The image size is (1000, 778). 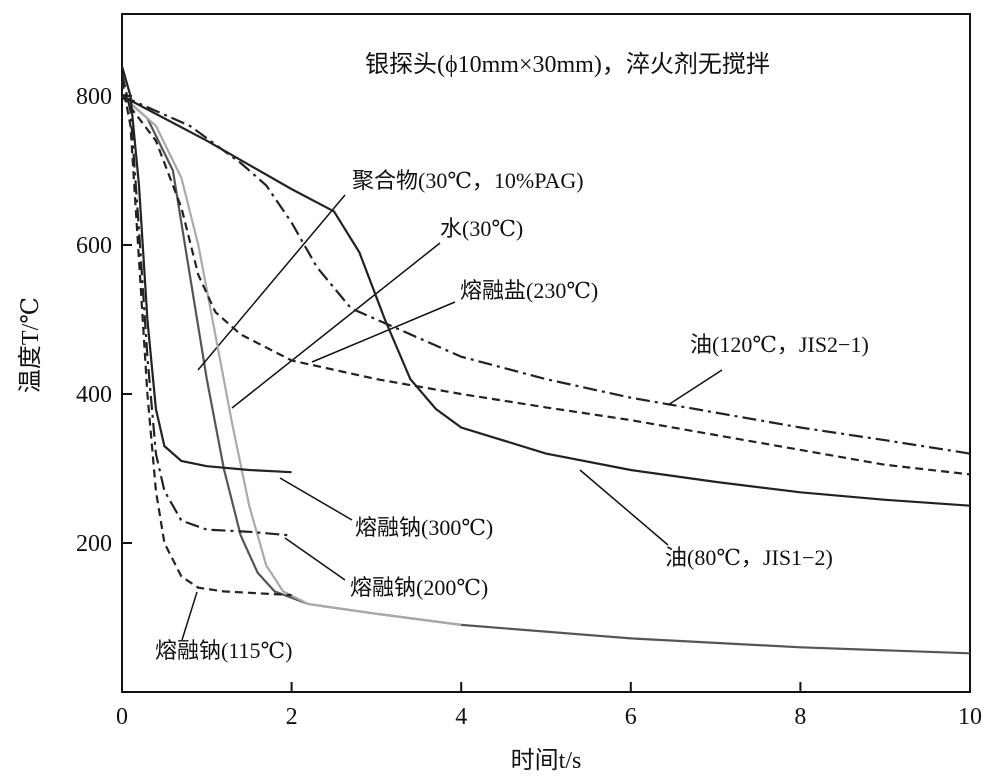 I want to click on x-tick-label: 6, so click(x=631, y=717).